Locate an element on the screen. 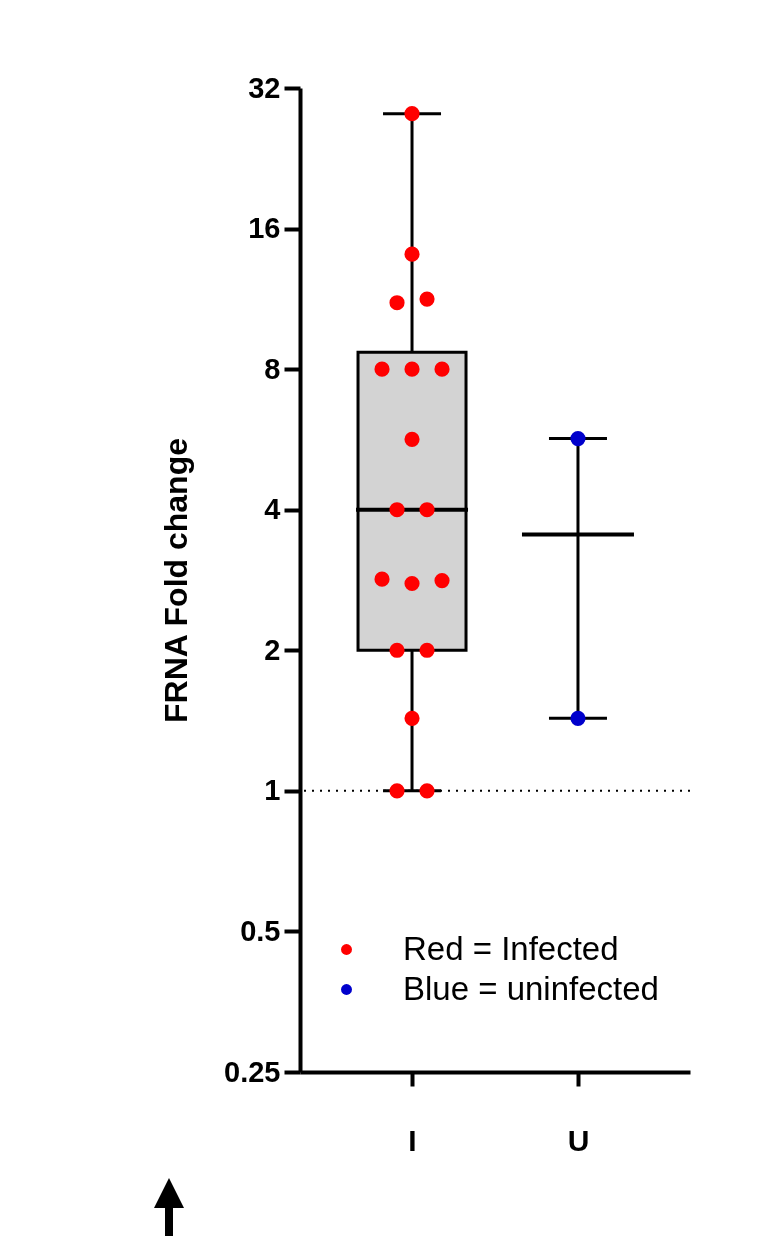 The image size is (777, 1236). y-tick-label: 32 is located at coordinates (264, 87).